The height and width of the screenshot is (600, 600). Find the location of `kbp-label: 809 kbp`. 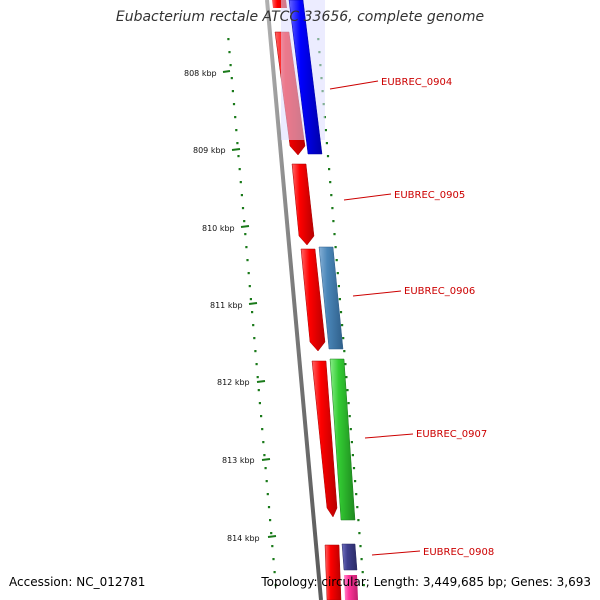

kbp-label: 809 kbp is located at coordinates (209, 150).